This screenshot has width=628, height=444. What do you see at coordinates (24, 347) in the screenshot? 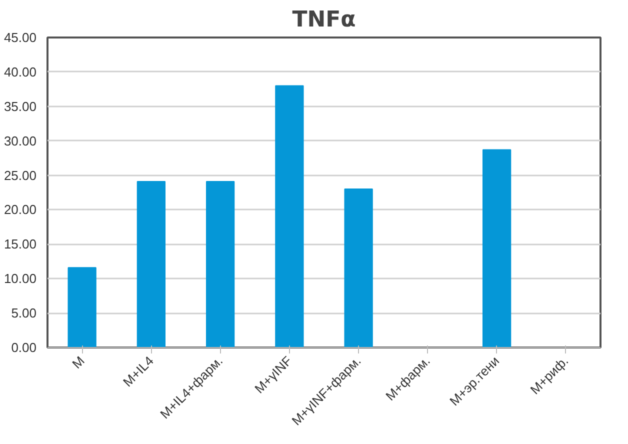
I see `y-tick-label: 0.00` at bounding box center [24, 347].